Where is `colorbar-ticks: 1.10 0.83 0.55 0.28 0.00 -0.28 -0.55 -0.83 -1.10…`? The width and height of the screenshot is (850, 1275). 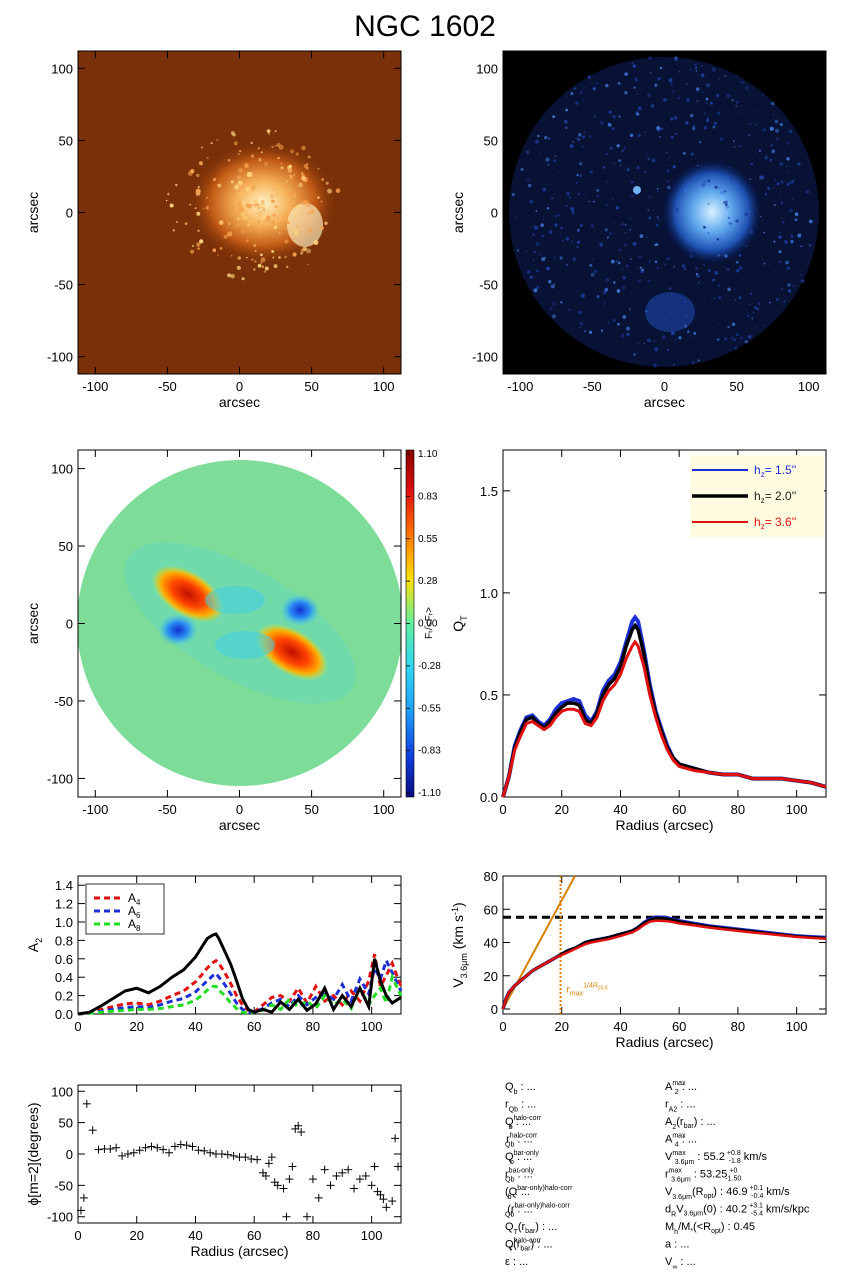 colorbar-ticks: 1.10 0.83 0.55 0.28 0.00 -0.28 -0.55 -0.83 -1.10… is located at coordinates (423, 624).